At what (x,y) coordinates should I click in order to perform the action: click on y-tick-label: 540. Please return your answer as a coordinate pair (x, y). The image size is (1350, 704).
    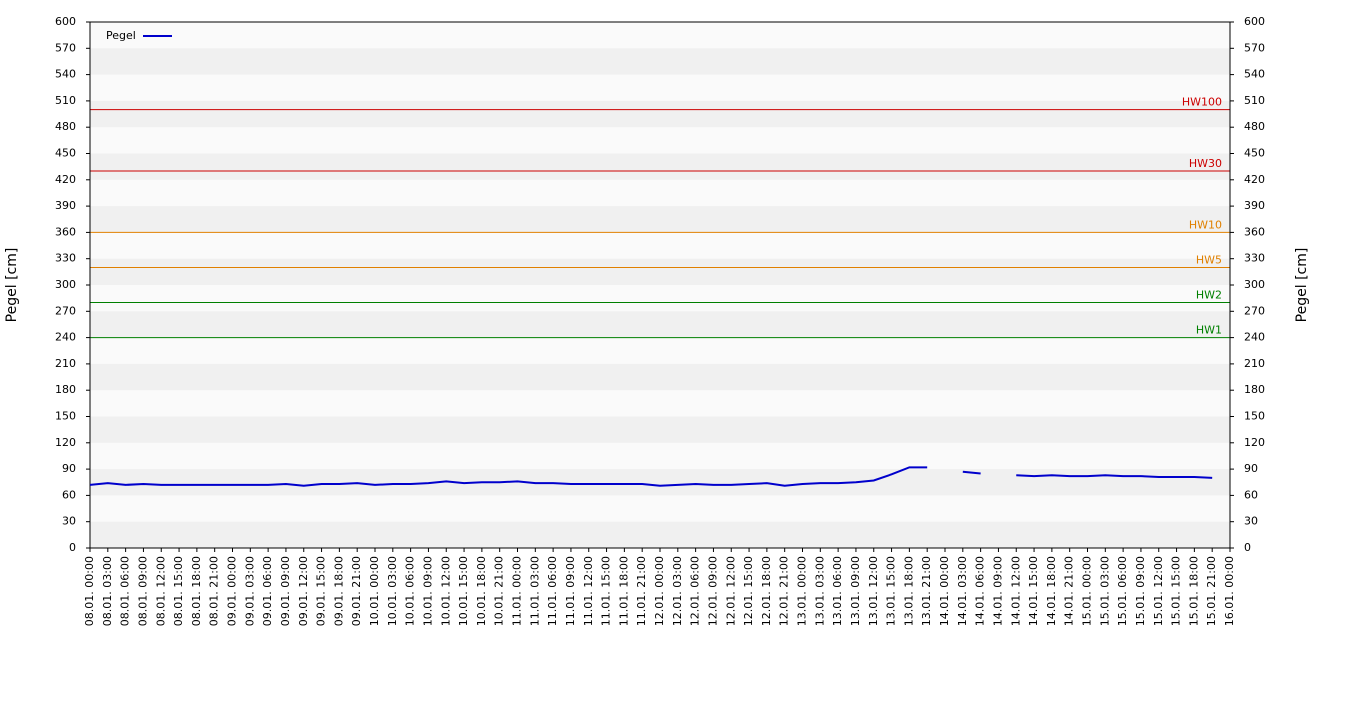
    Looking at the image, I should click on (65, 74).